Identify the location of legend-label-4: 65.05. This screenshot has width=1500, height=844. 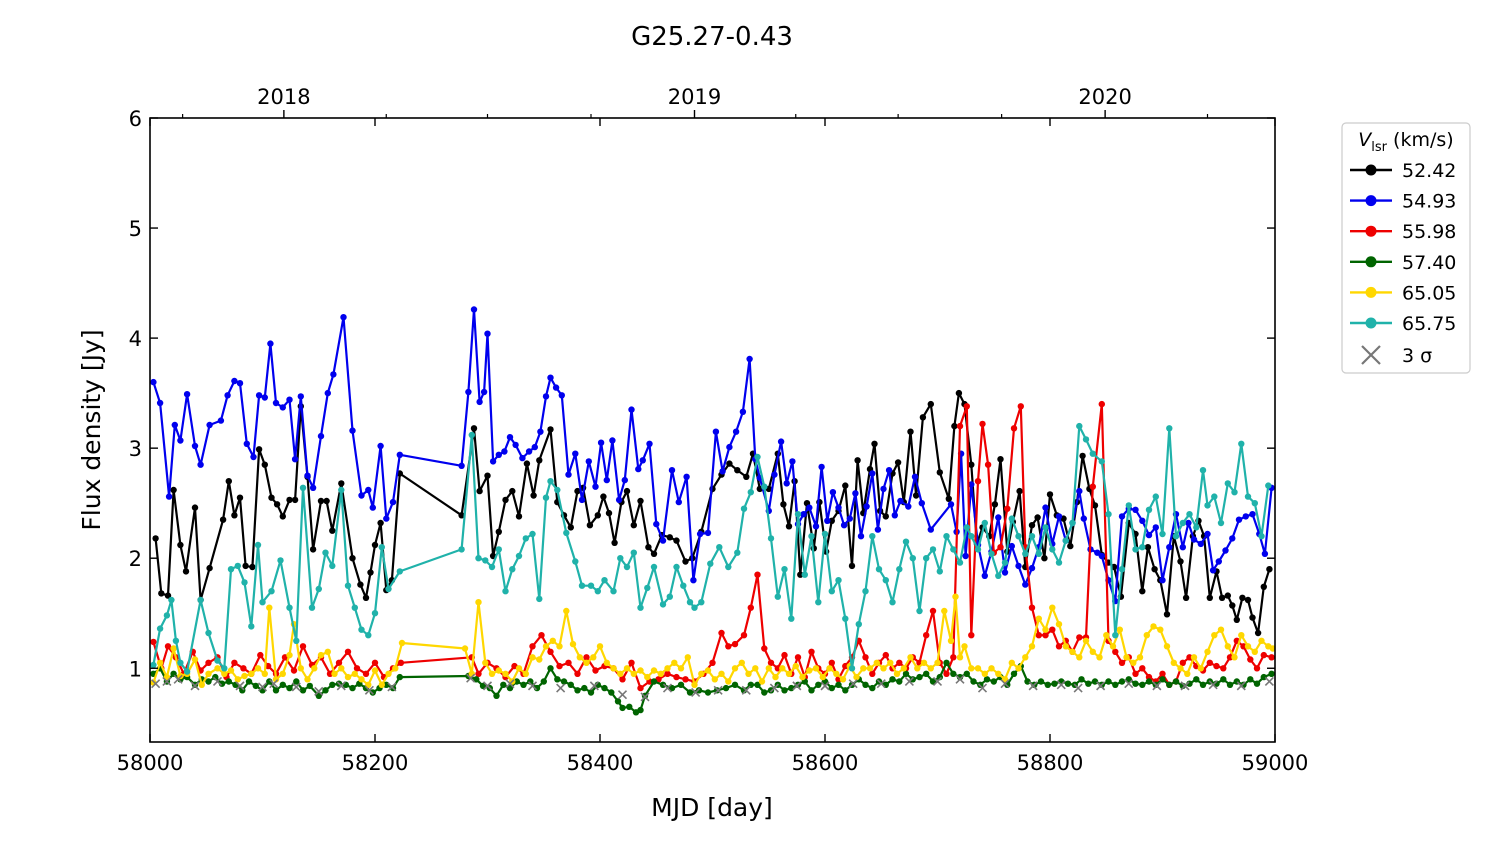
(1429, 293).